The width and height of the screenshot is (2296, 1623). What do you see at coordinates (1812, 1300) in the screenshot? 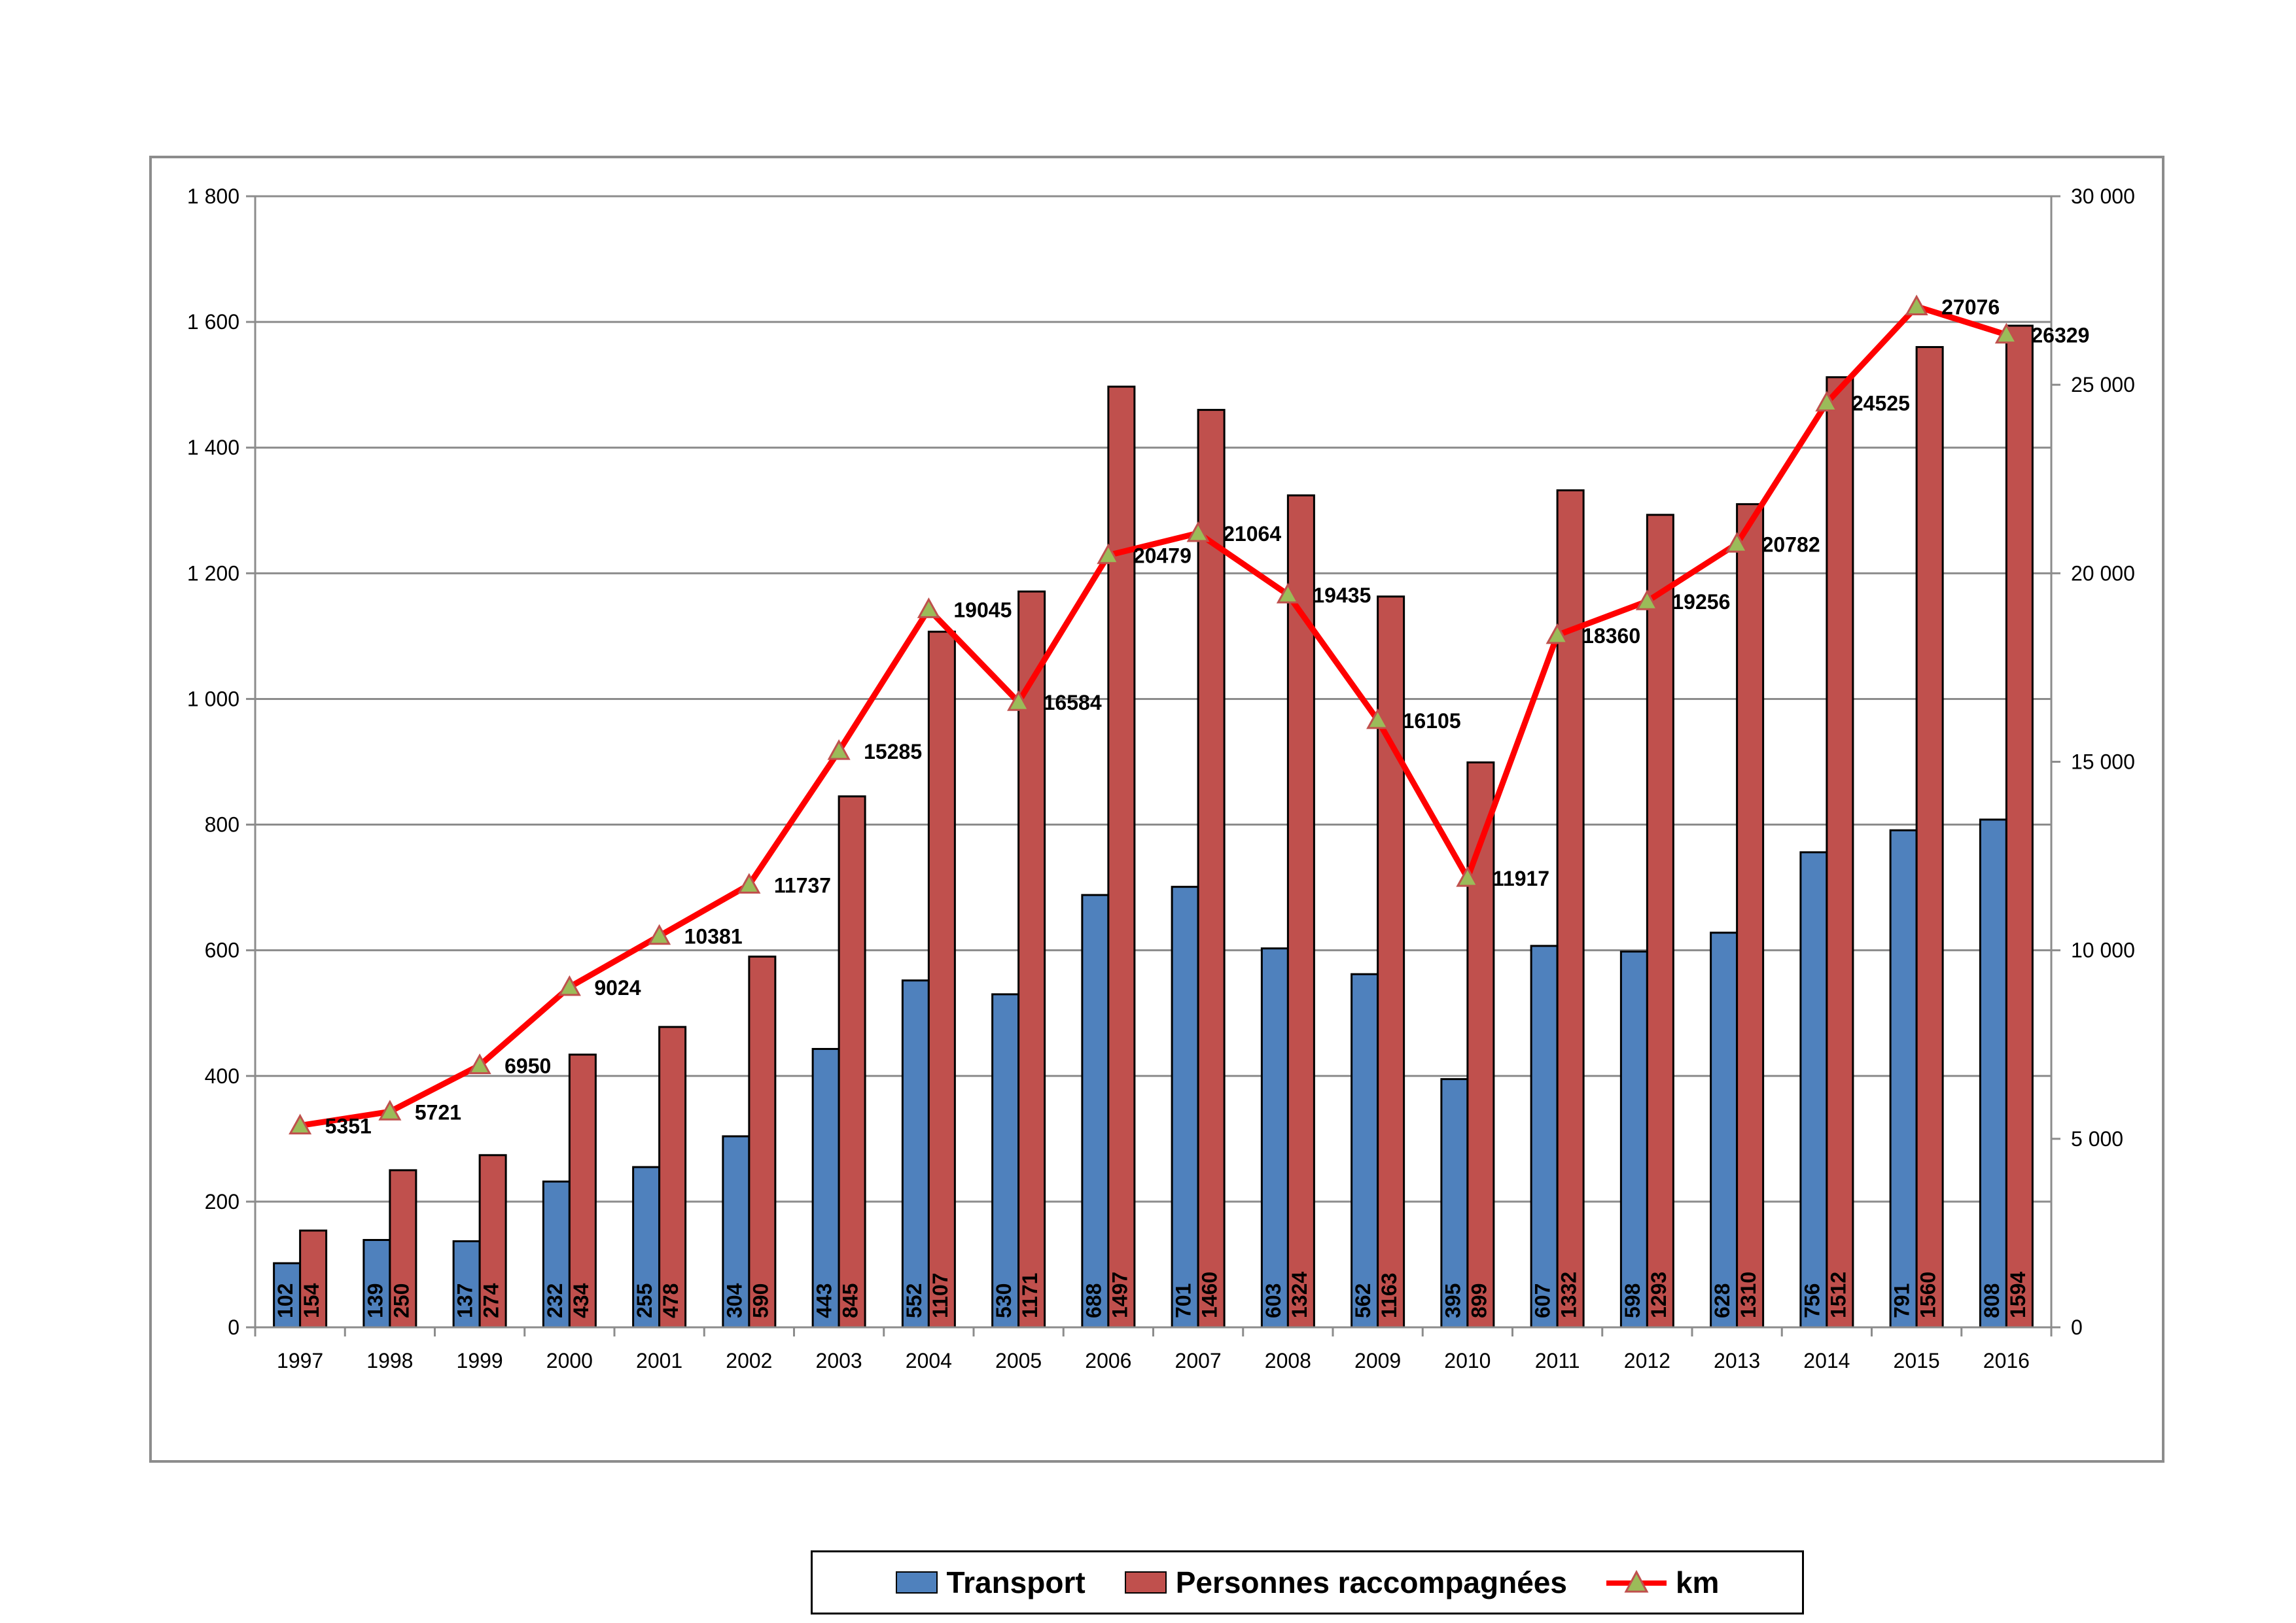
I see `bar-label-transport: 756` at bounding box center [1812, 1300].